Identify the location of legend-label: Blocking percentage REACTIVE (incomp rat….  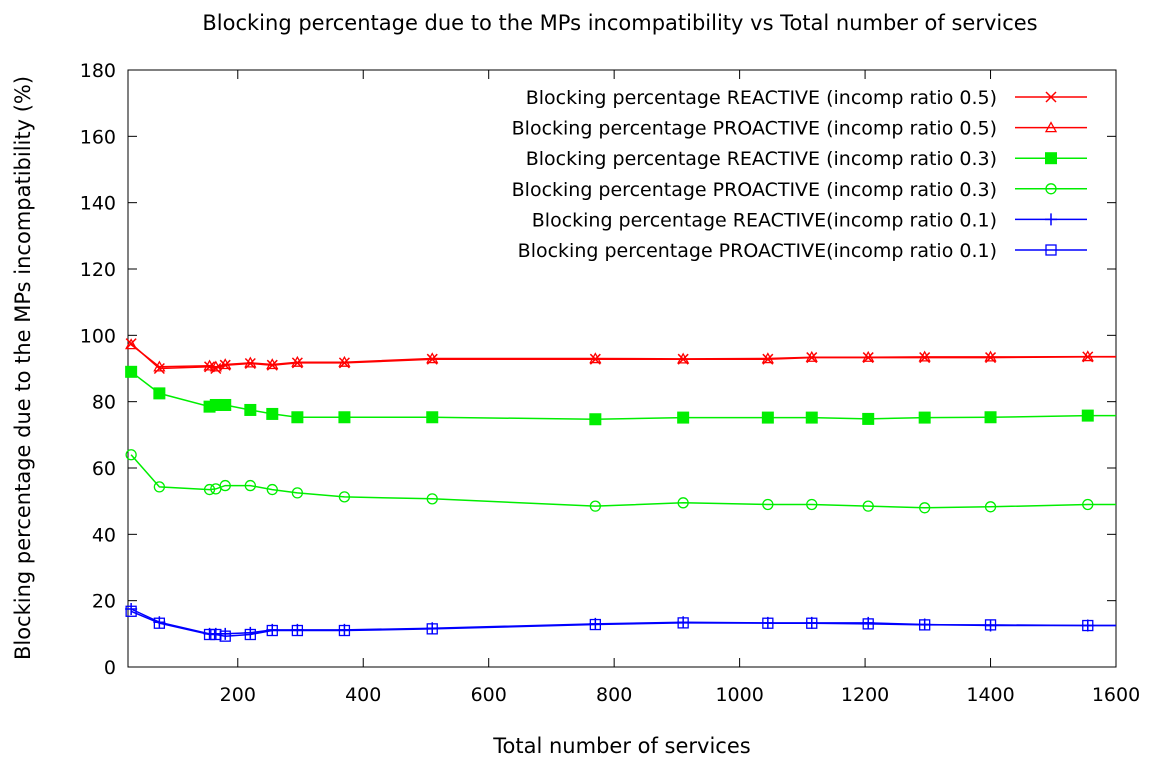
(761, 159).